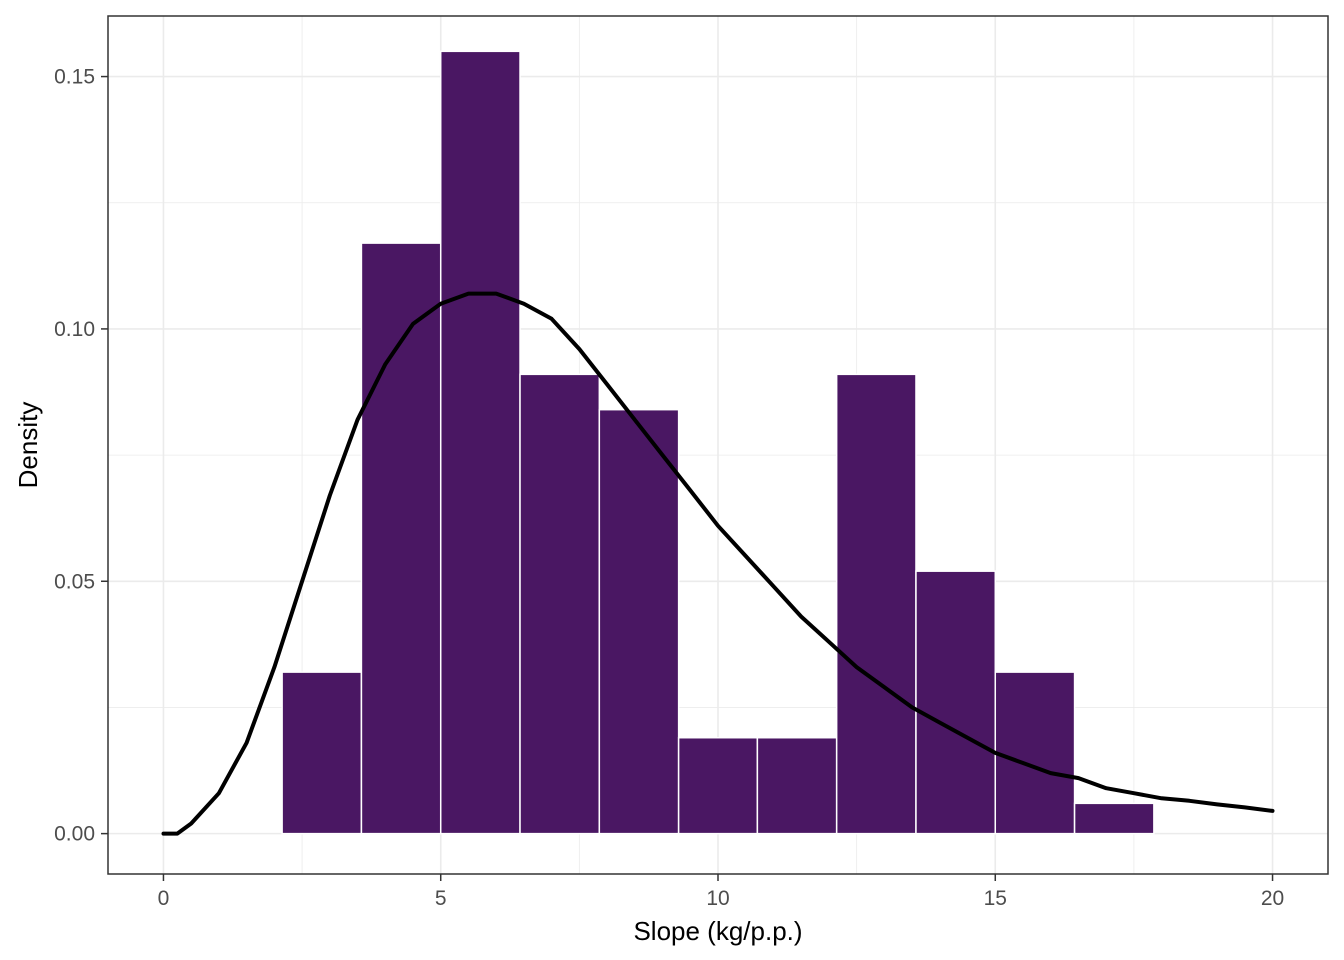  What do you see at coordinates (1272, 898) in the screenshot?
I see `x-tick-label: 20` at bounding box center [1272, 898].